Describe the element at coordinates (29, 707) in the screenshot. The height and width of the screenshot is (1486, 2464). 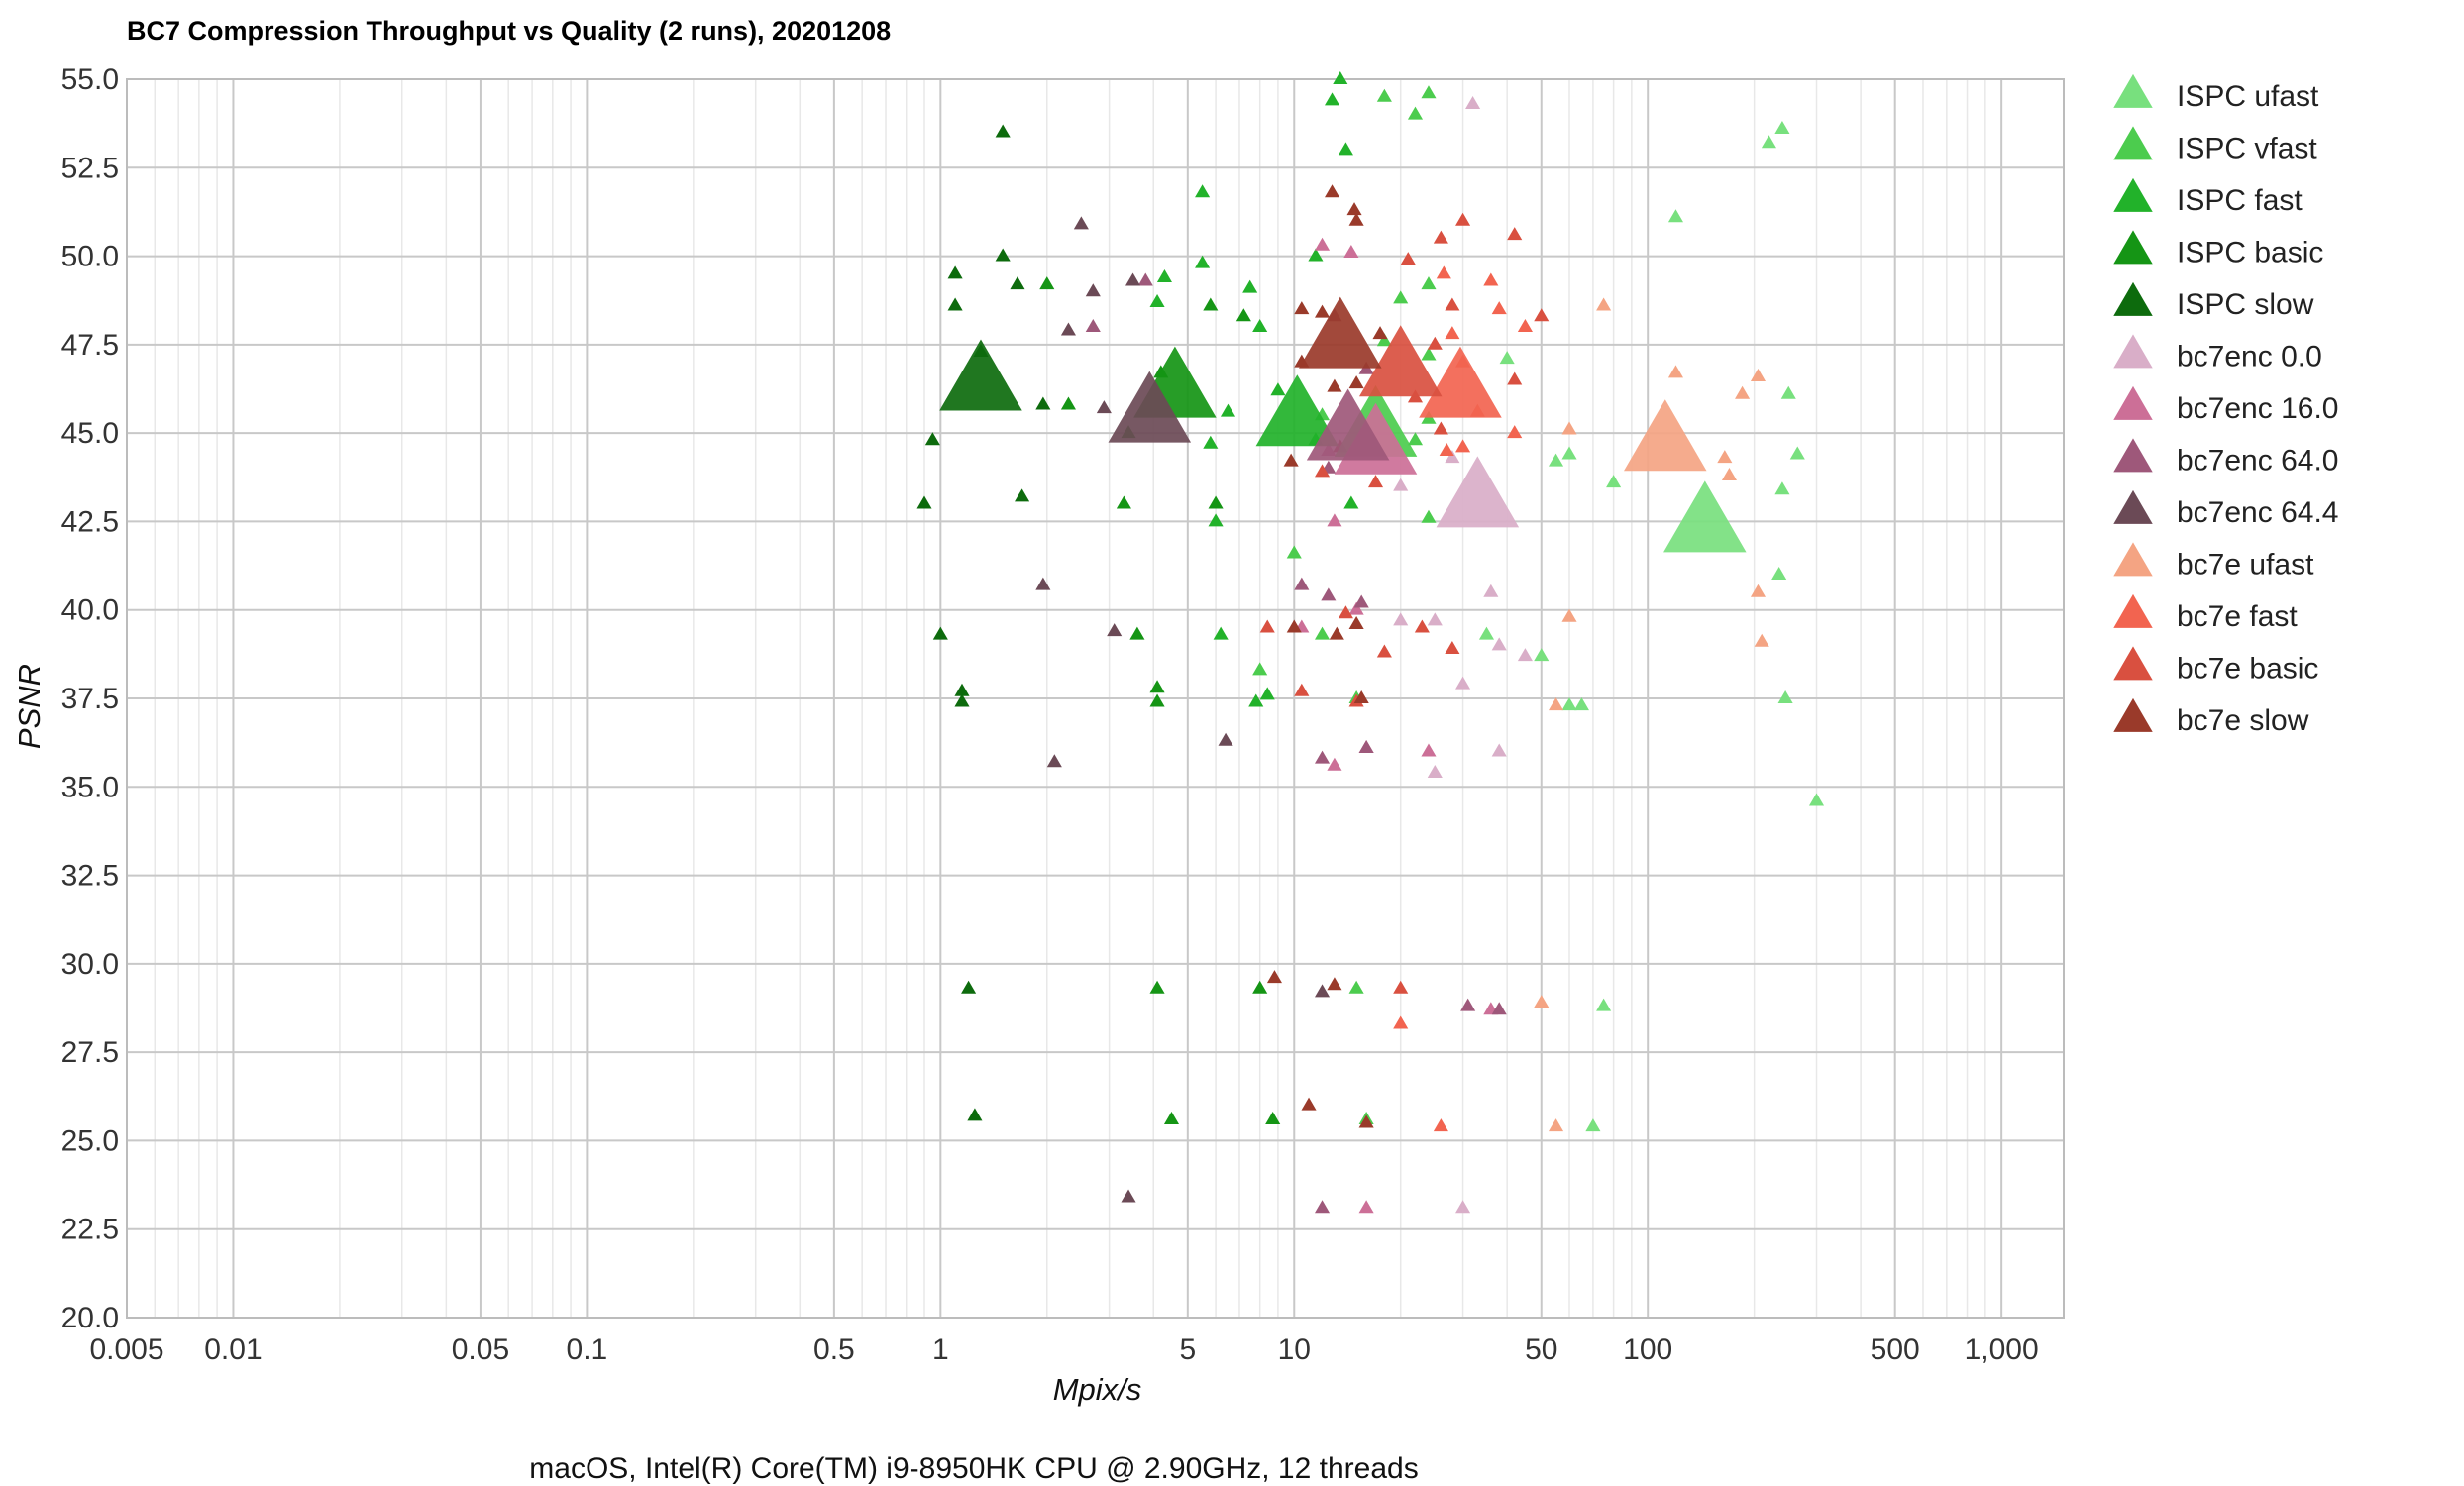
I see `y-axis-label: PSNR` at that location.